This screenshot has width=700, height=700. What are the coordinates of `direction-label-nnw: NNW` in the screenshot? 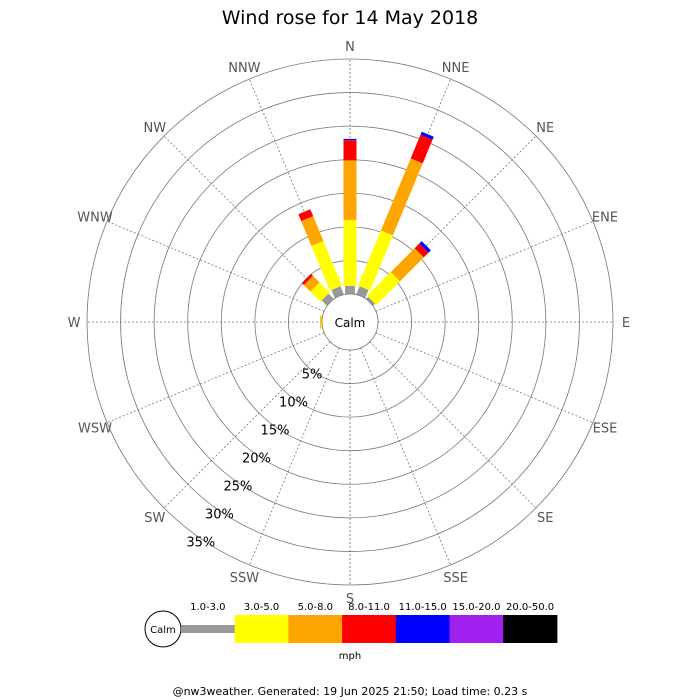 It's located at (244, 68).